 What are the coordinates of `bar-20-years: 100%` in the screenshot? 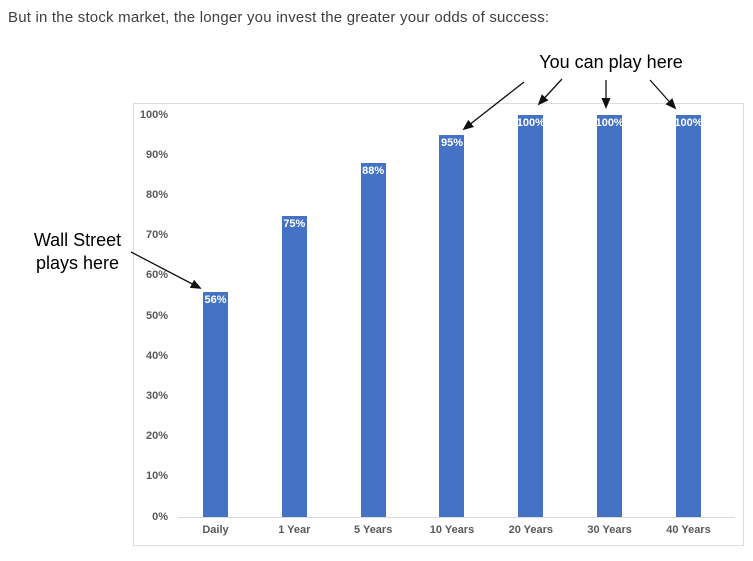 It's located at (531, 316).